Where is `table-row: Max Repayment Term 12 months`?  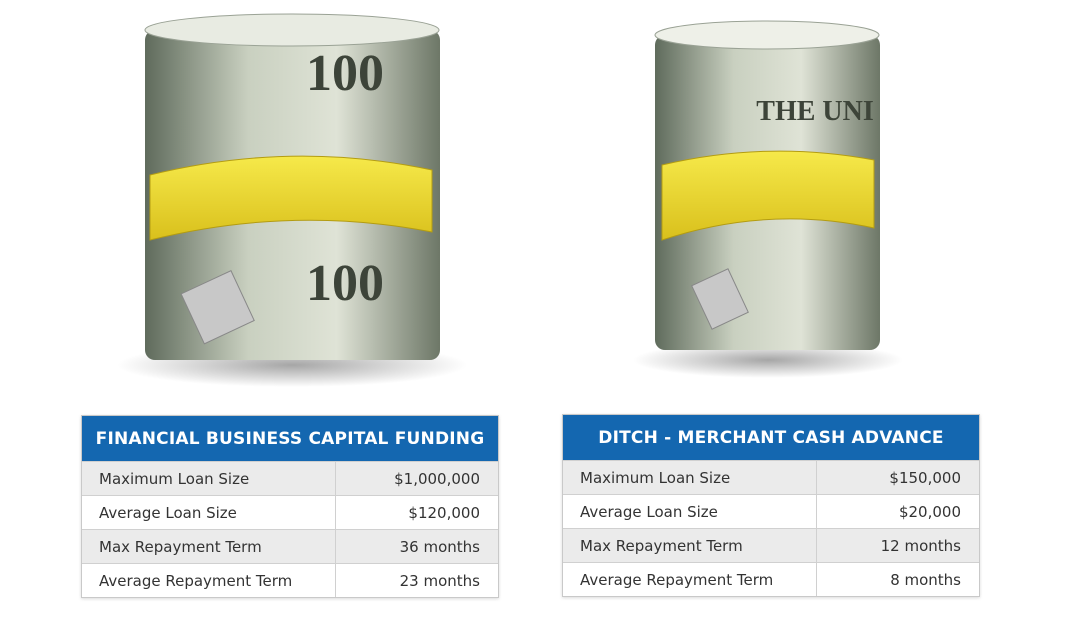
table-row: Max Repayment Term 12 months is located at coordinates (771, 545).